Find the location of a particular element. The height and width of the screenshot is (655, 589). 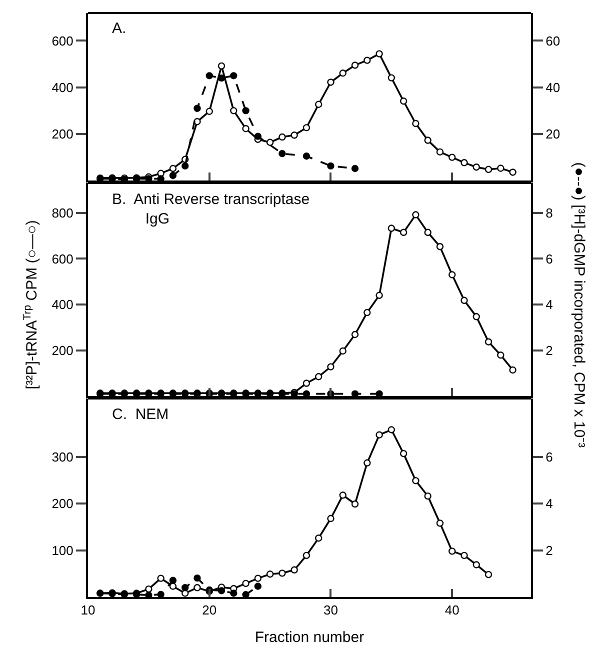

y-tick-label: 300 is located at coordinates (63, 456).